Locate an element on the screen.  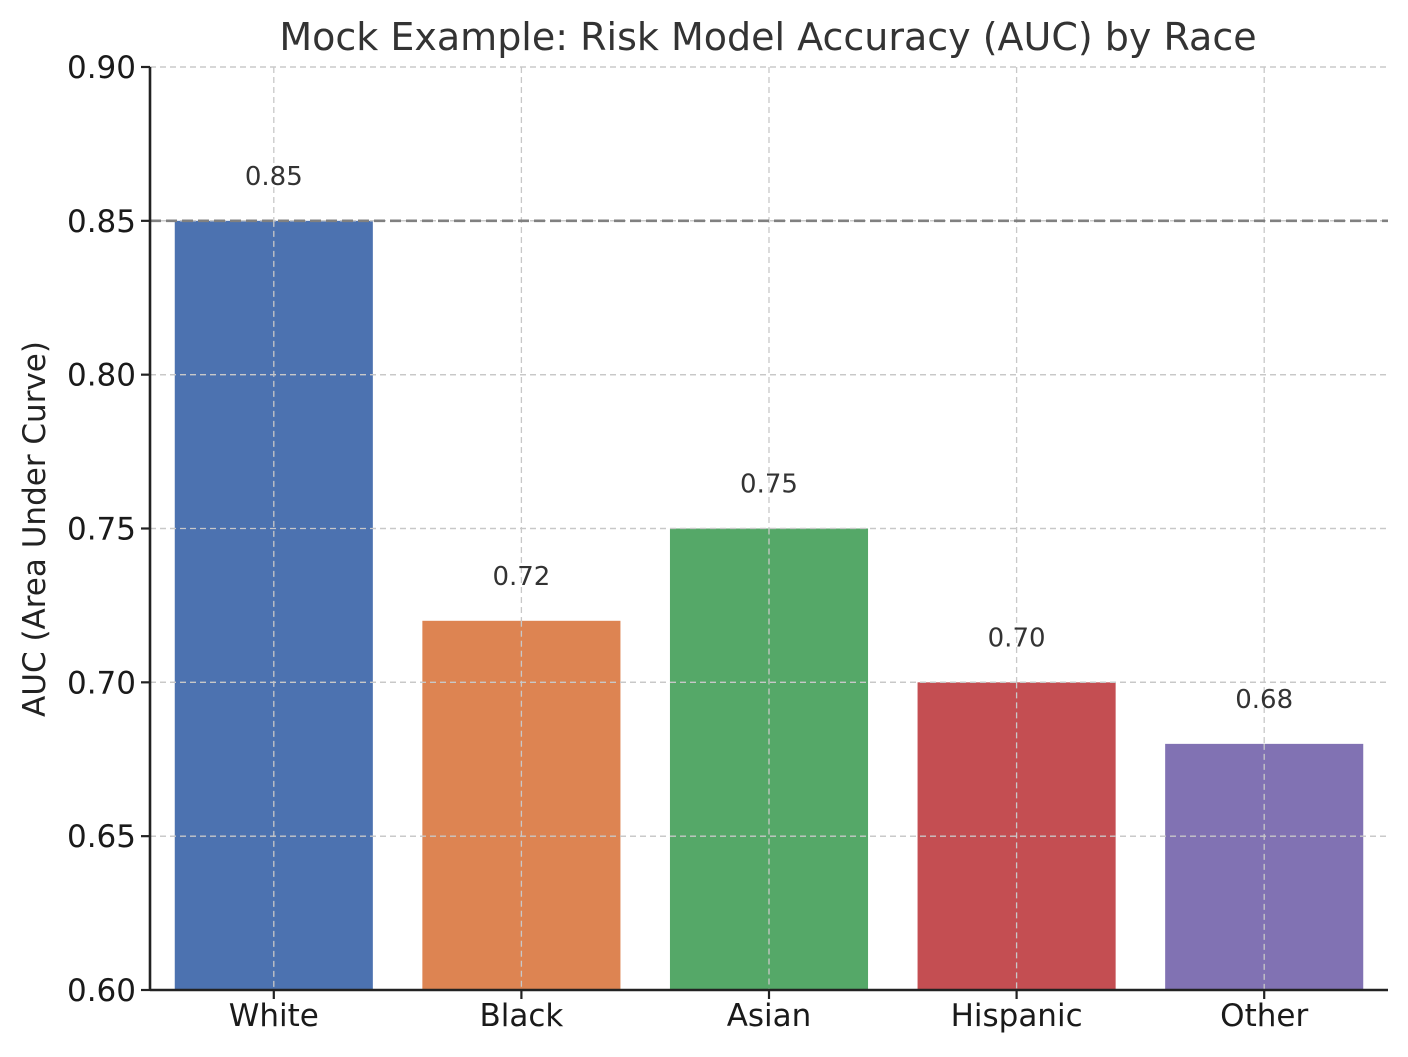
data-label: 0.68 is located at coordinates (1264, 700).